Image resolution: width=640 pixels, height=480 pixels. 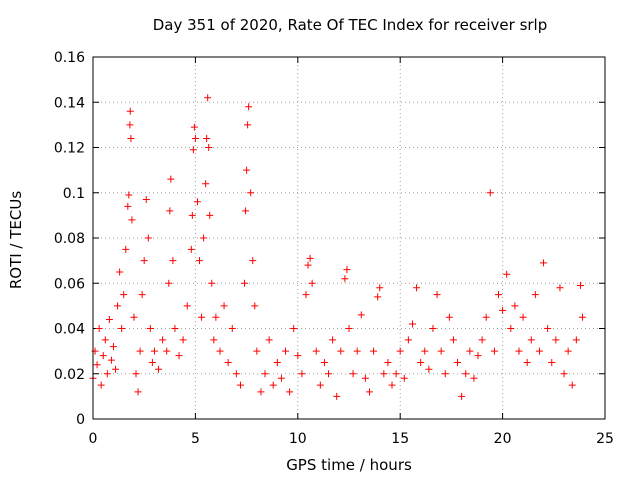 I want to click on y-tick-label: 0.06, so click(x=69, y=284).